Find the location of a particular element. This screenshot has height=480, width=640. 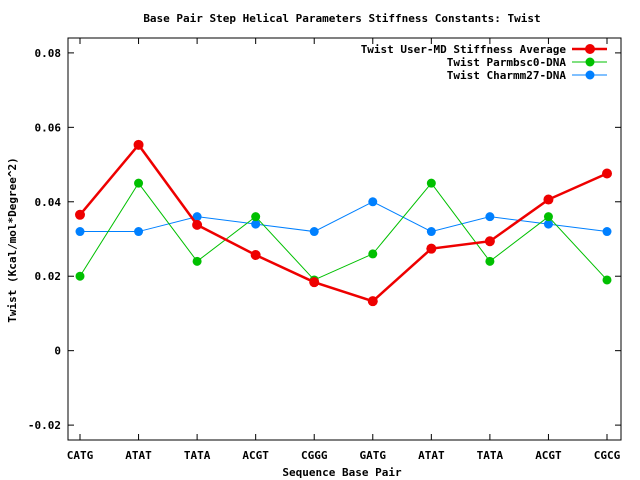

y-tick-label: 0.08 is located at coordinates (48, 53).